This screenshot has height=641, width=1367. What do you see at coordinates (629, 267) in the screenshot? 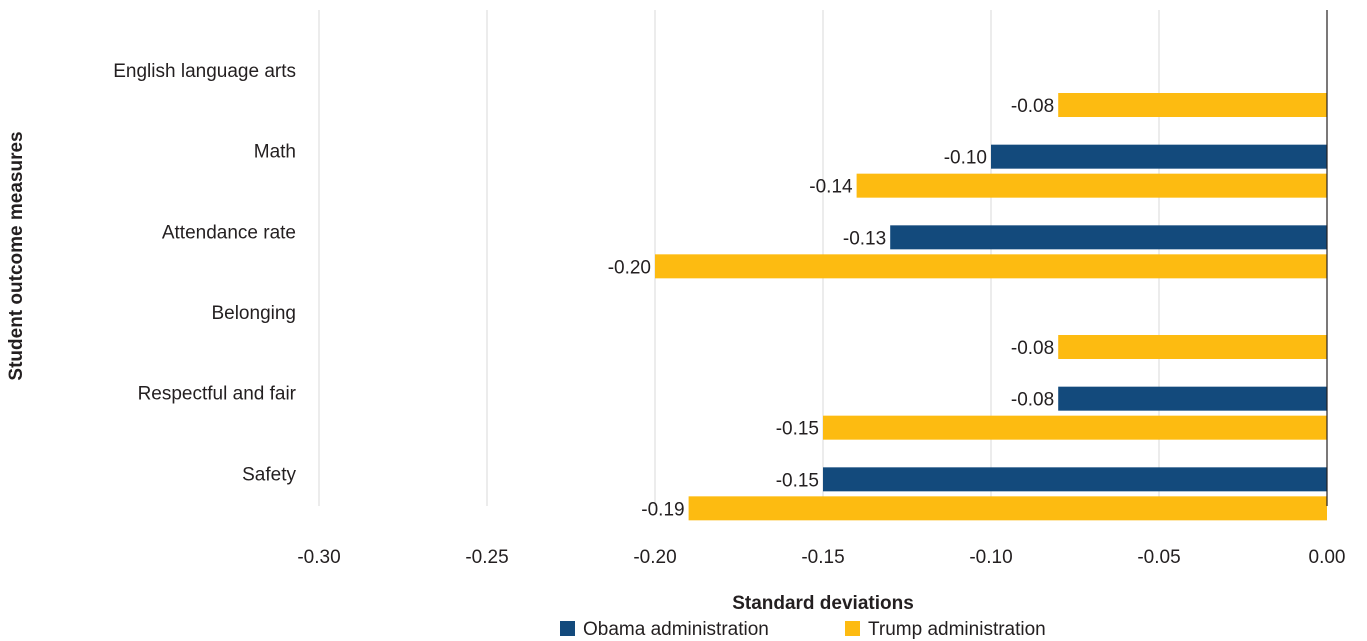
I see `data-label: -0.20` at bounding box center [629, 267].